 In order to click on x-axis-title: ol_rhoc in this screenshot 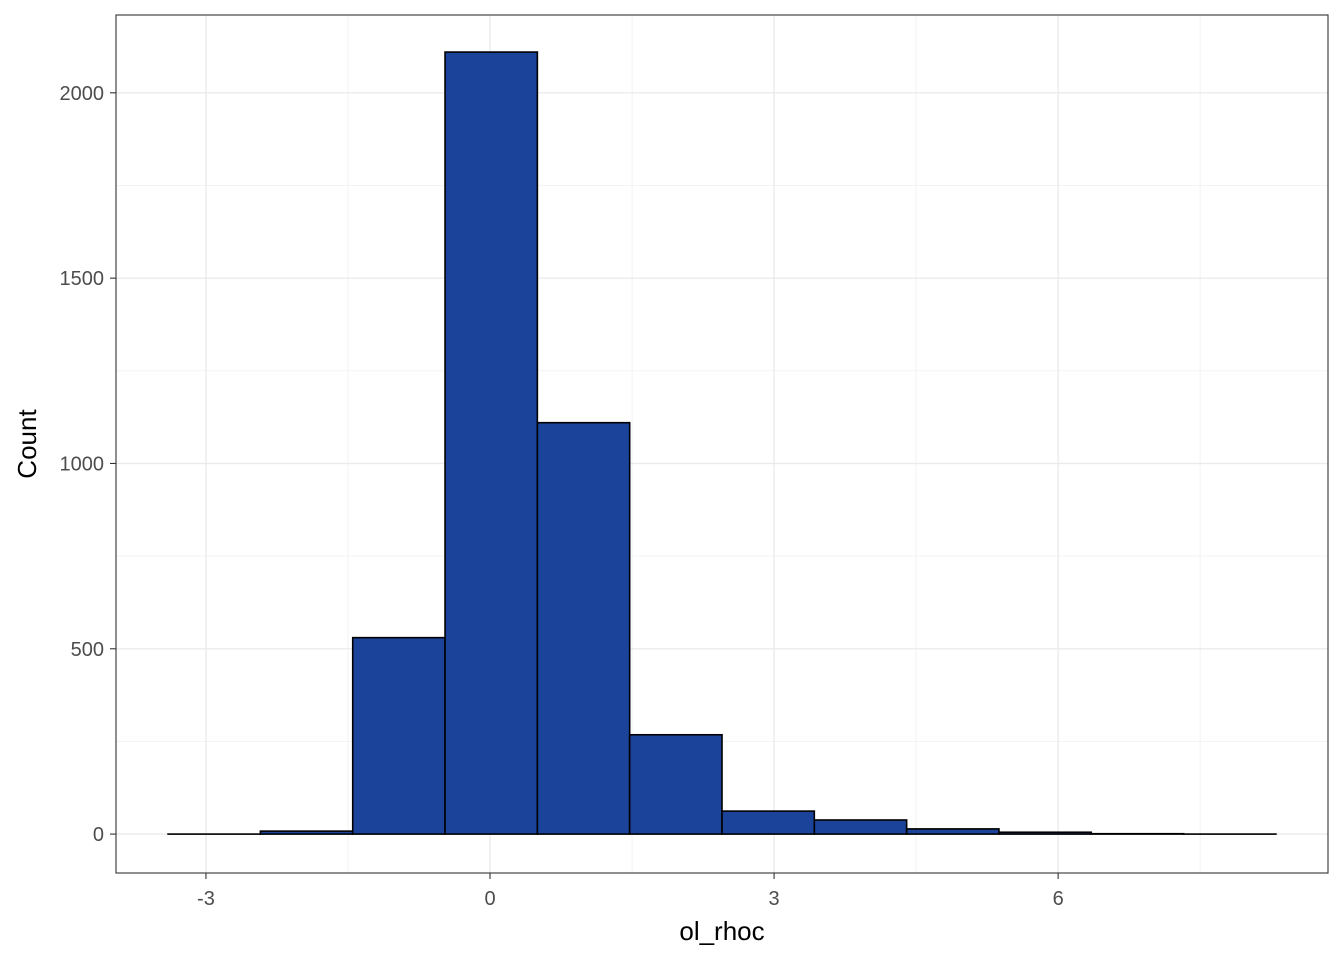, I will do `click(721, 931)`.